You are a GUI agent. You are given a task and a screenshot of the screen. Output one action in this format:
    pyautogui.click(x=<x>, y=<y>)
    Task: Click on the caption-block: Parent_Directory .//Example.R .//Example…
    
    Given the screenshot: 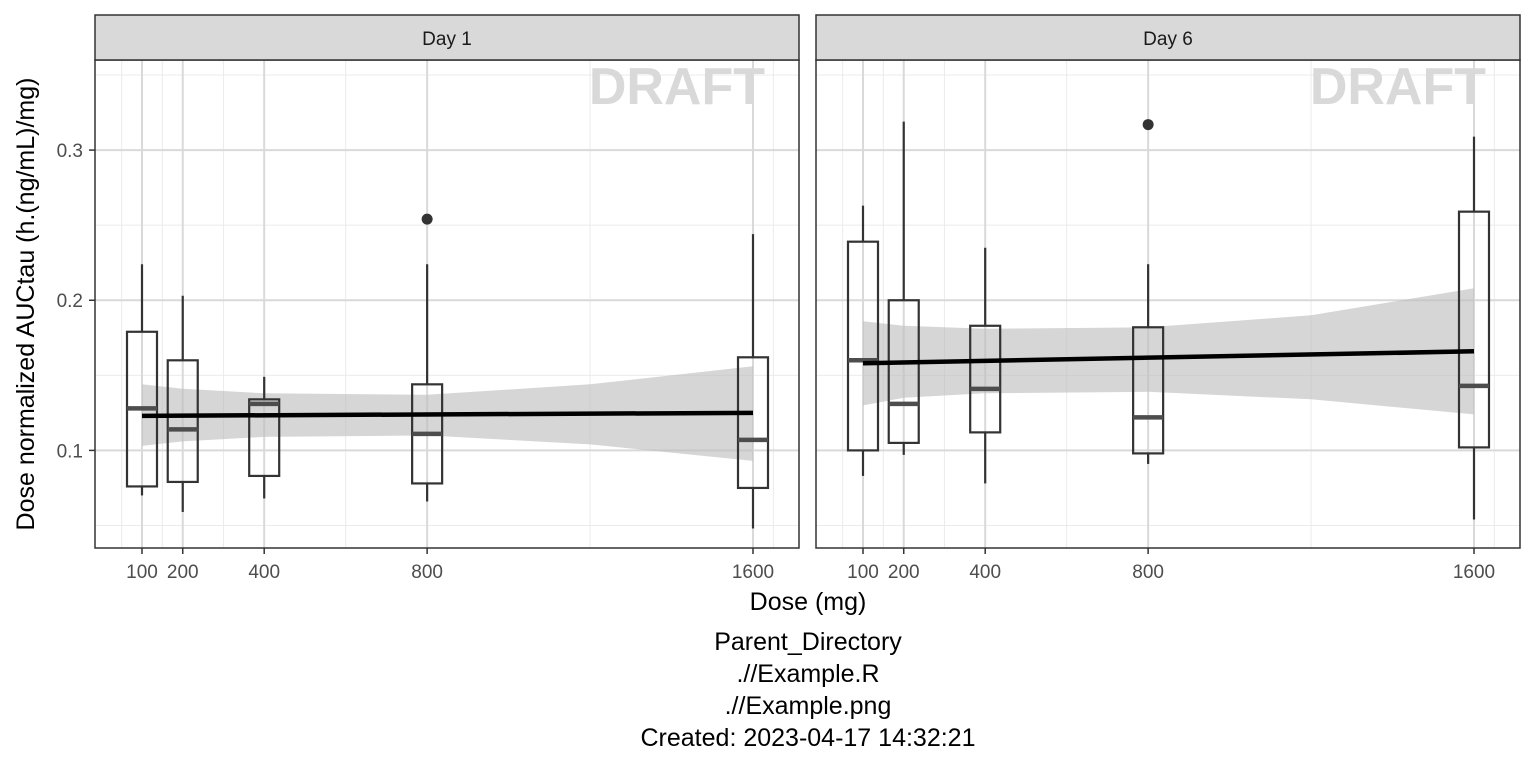 What is the action you would take?
    pyautogui.click(x=808, y=690)
    